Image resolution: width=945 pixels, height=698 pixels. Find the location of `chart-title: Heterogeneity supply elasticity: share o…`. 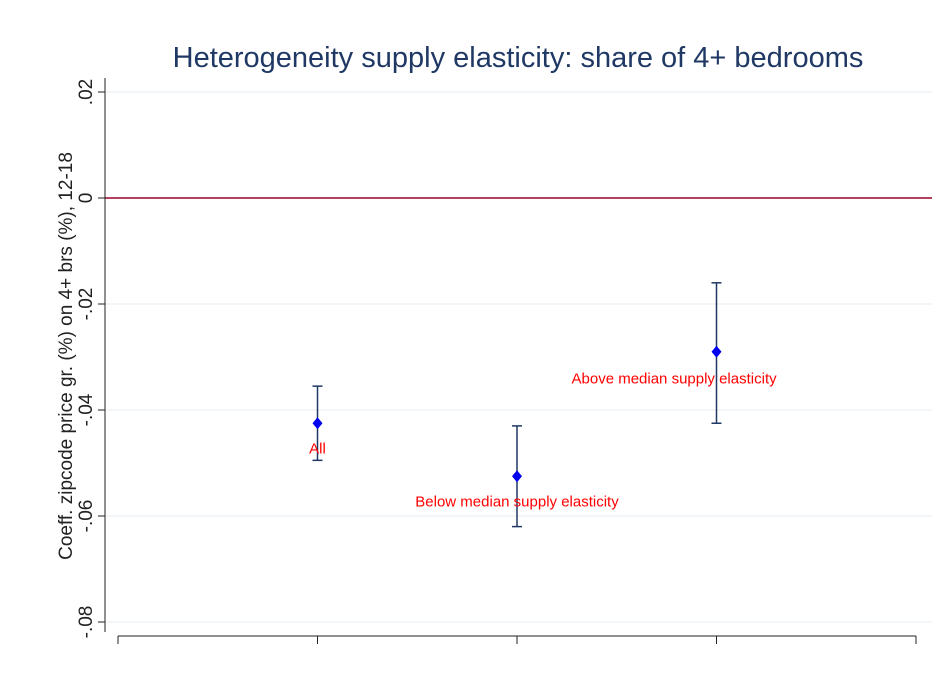

chart-title: Heterogeneity supply elasticity: share o… is located at coordinates (518, 58).